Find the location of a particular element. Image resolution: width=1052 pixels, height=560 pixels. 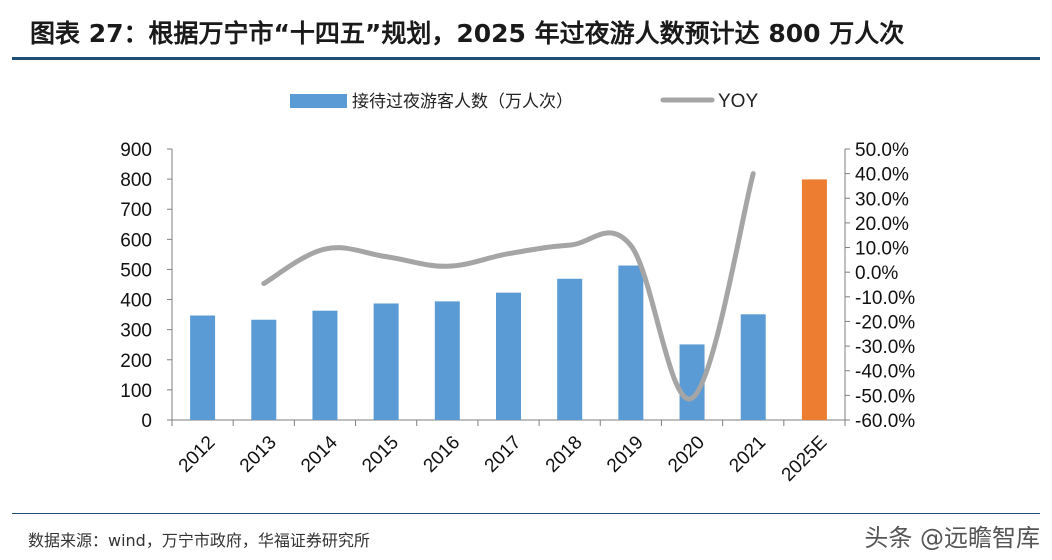

source-note: 数据来源：wind，万宁市政府，华福证券研究所 is located at coordinates (199, 540).